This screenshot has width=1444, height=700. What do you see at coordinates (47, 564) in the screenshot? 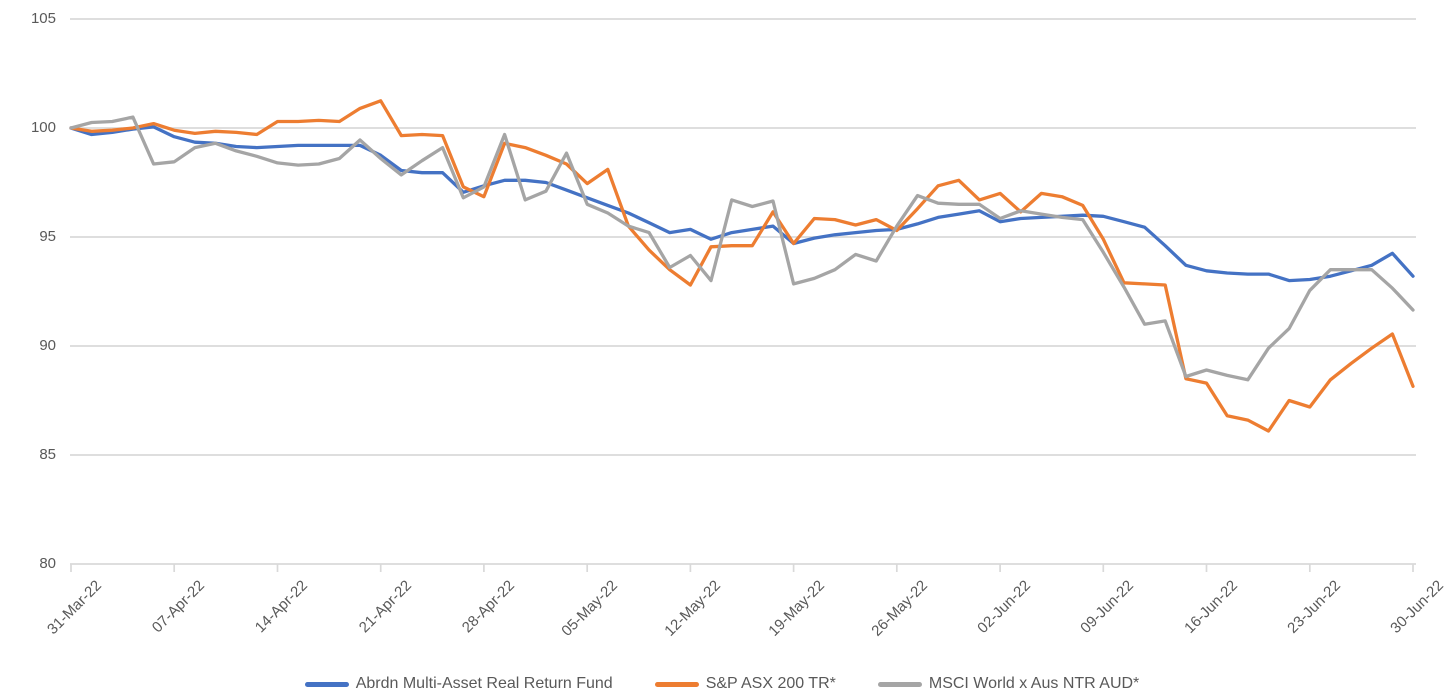
I see `y-axis-label: 80` at bounding box center [47, 564].